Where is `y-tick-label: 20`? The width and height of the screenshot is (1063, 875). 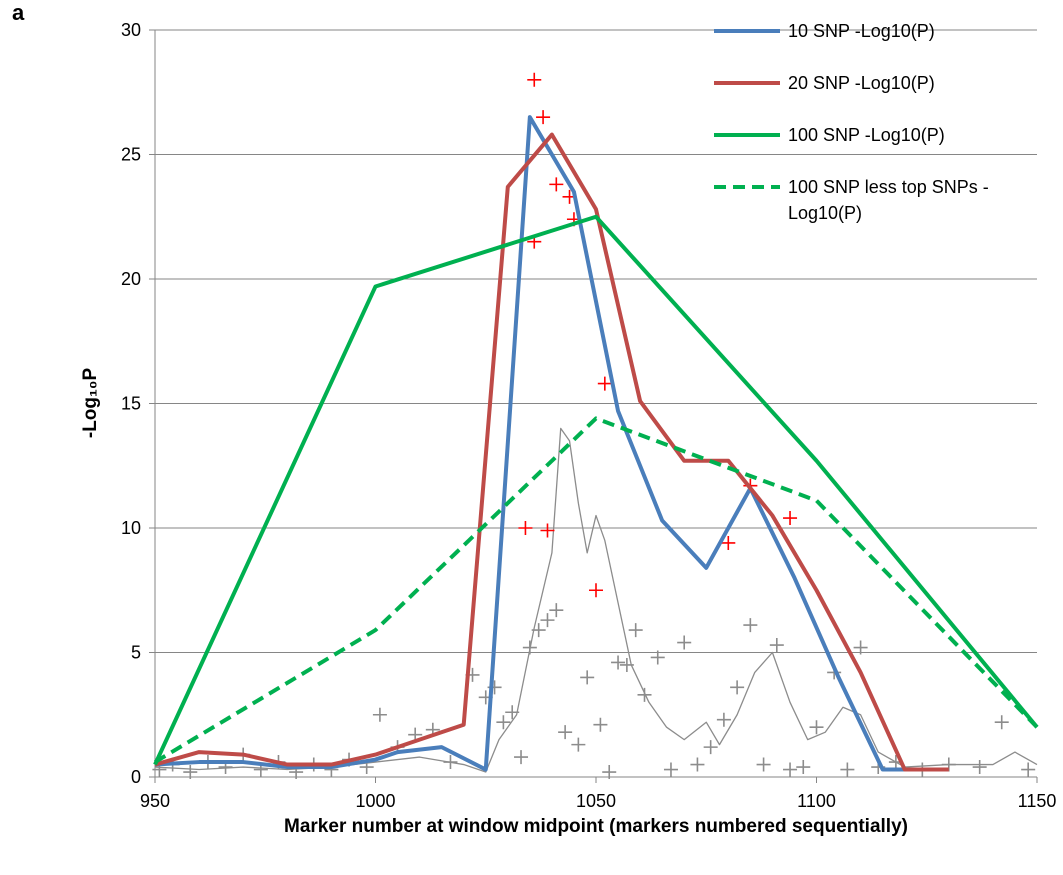
y-tick-label: 20 is located at coordinates (131, 279).